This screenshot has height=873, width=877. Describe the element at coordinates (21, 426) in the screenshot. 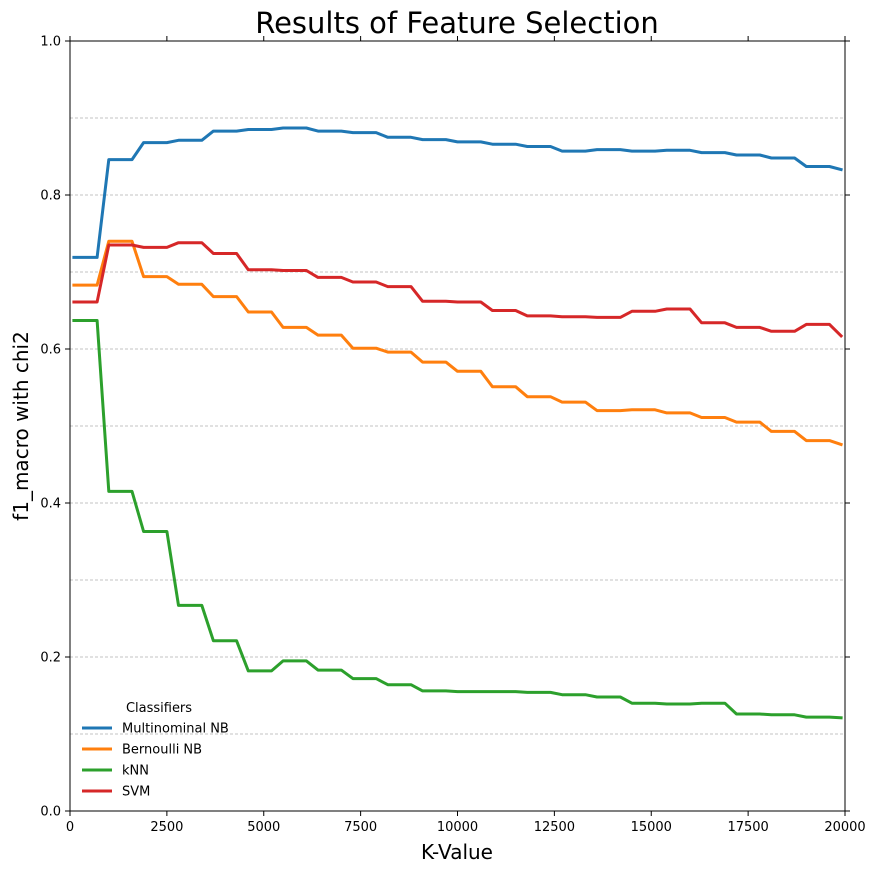

I see `y-axis-title: f1_macro with chi2` at that location.